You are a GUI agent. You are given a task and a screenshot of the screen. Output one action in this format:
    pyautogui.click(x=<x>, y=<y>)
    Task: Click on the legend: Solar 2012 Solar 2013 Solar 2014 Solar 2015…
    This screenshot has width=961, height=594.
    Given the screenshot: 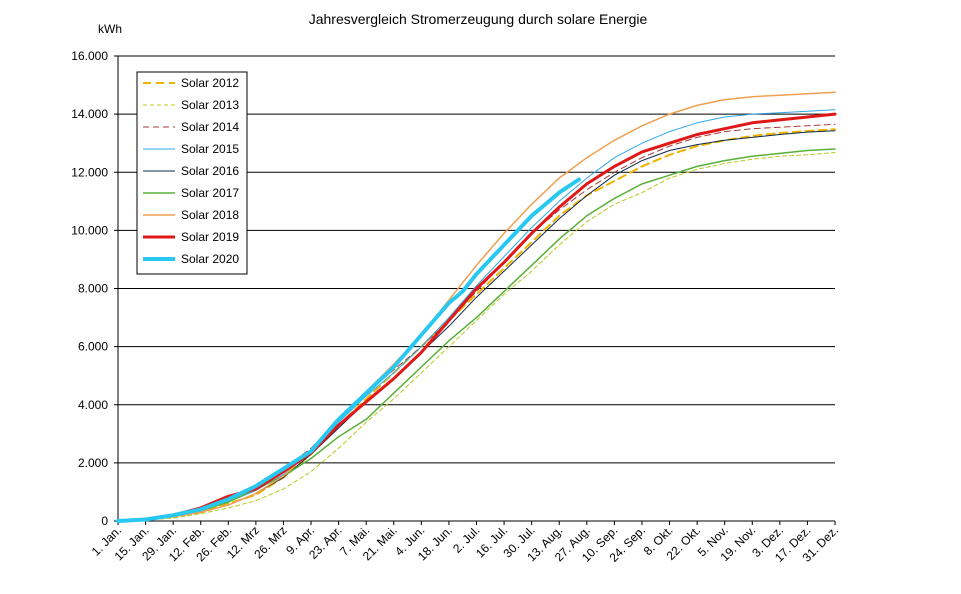 What is the action you would take?
    pyautogui.click(x=192, y=173)
    